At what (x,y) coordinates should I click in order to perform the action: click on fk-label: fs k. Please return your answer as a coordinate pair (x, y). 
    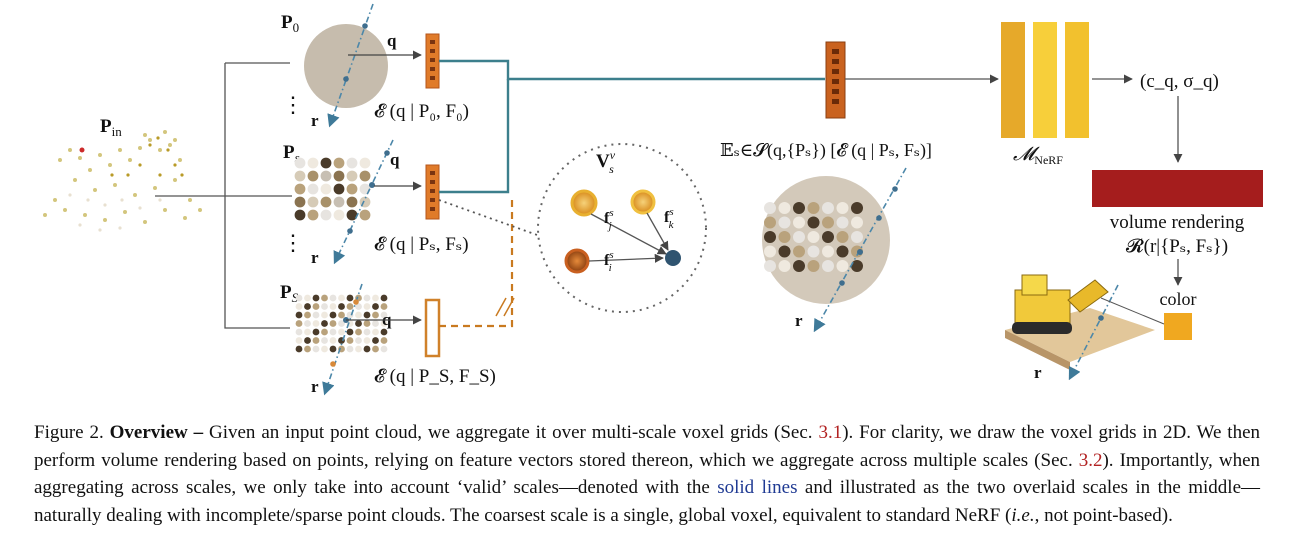
    Looking at the image, I should click on (669, 218).